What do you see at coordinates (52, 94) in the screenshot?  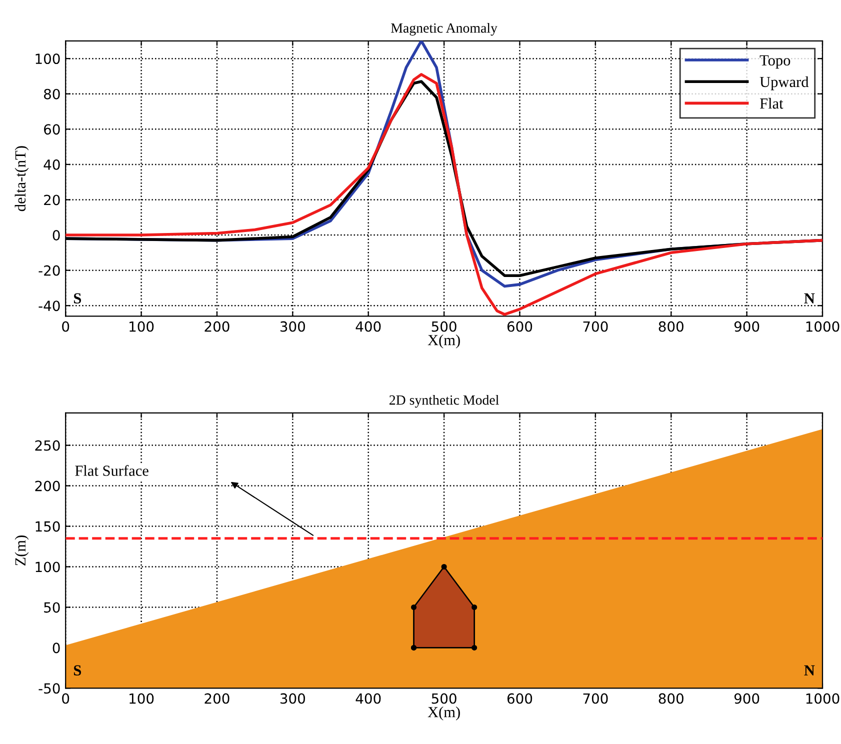 I see `y-tick-label: 80` at bounding box center [52, 94].